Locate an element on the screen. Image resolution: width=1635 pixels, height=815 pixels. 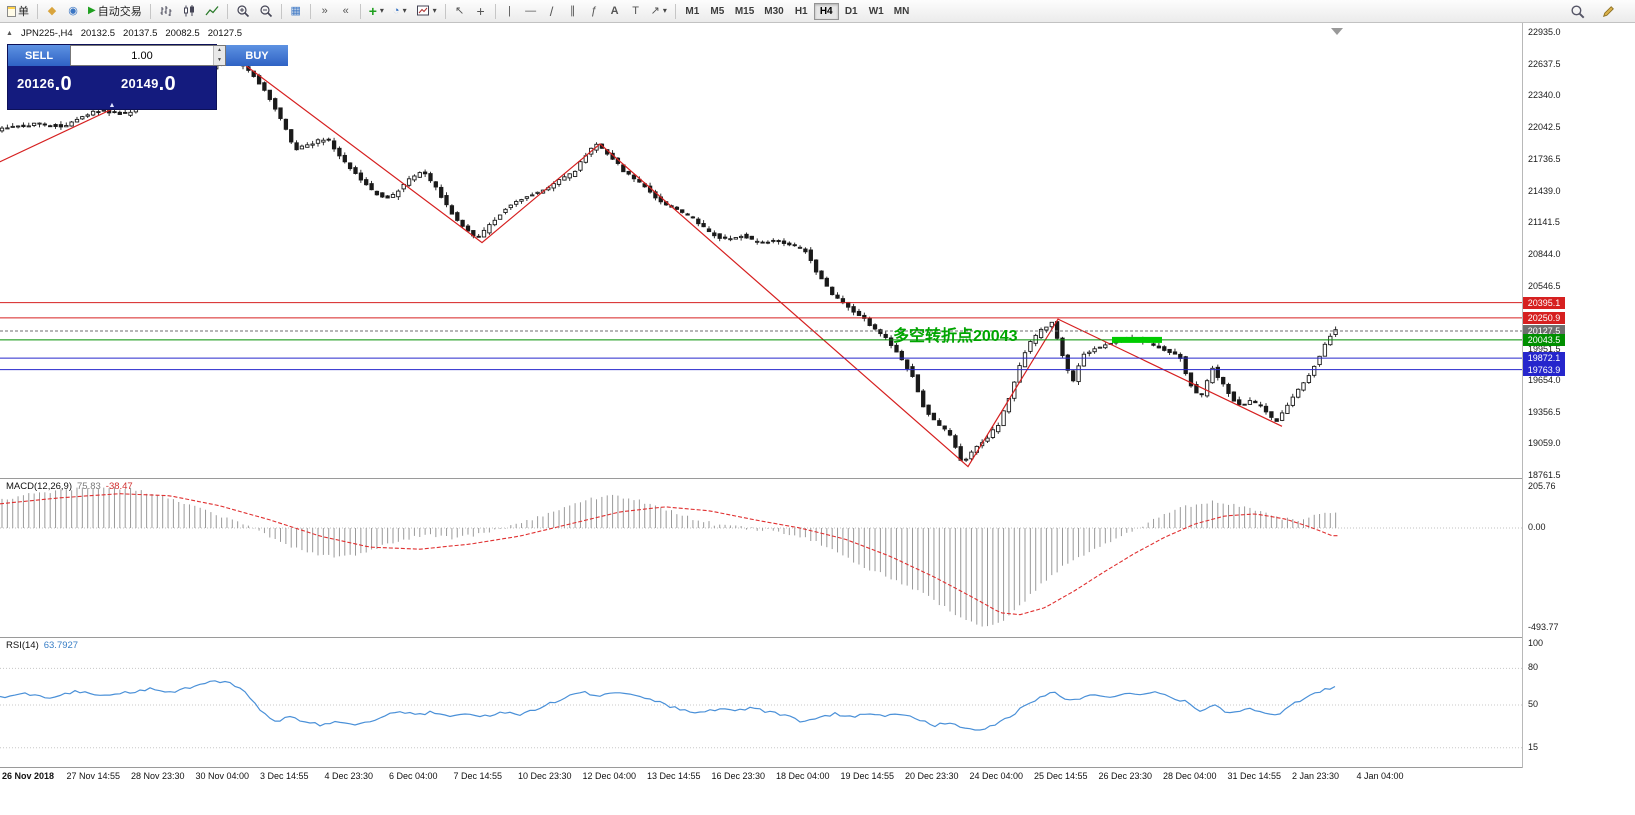
timeframe-d1: D1 is located at coordinates (851, 11).